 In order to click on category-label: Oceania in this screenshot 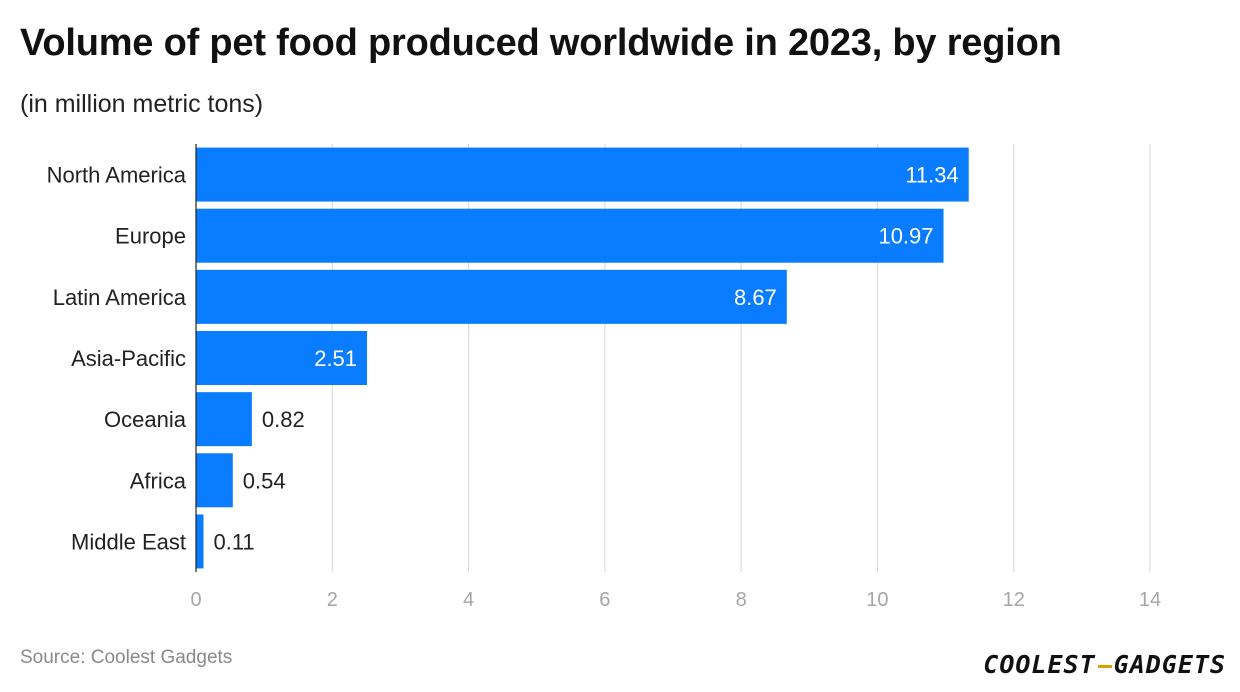, I will do `click(145, 419)`.